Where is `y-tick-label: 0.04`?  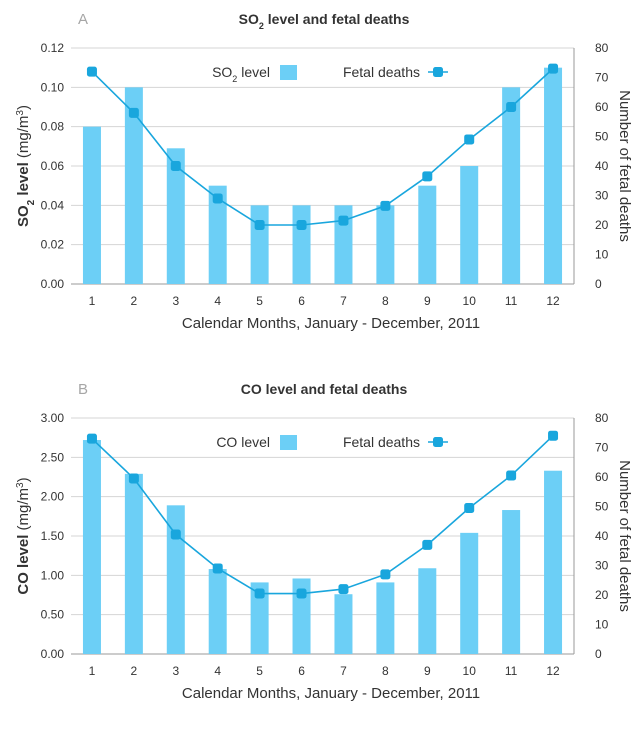 y-tick-label: 0.04 is located at coordinates (53, 205).